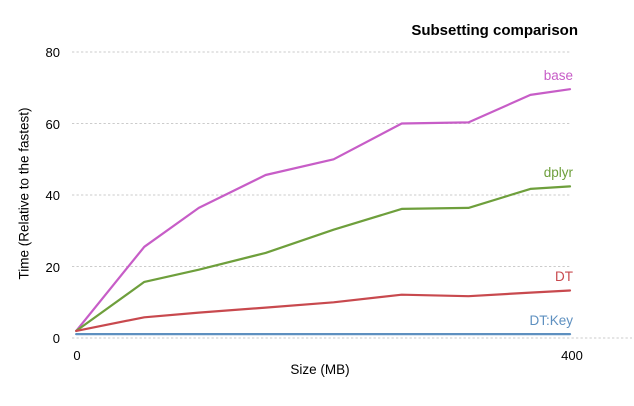  What do you see at coordinates (52, 267) in the screenshot?
I see `y-tick-label-20: 20` at bounding box center [52, 267].